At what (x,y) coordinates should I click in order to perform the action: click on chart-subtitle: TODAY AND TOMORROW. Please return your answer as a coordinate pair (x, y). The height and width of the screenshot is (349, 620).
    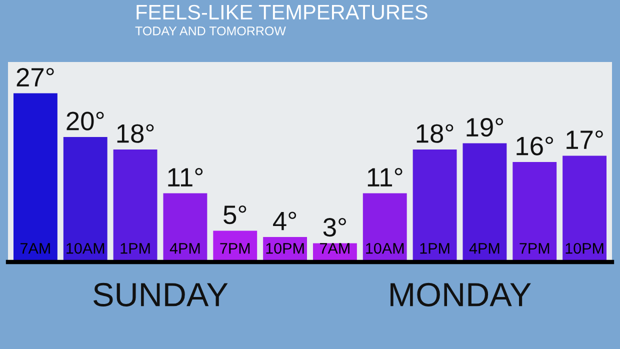
    Looking at the image, I should click on (210, 31).